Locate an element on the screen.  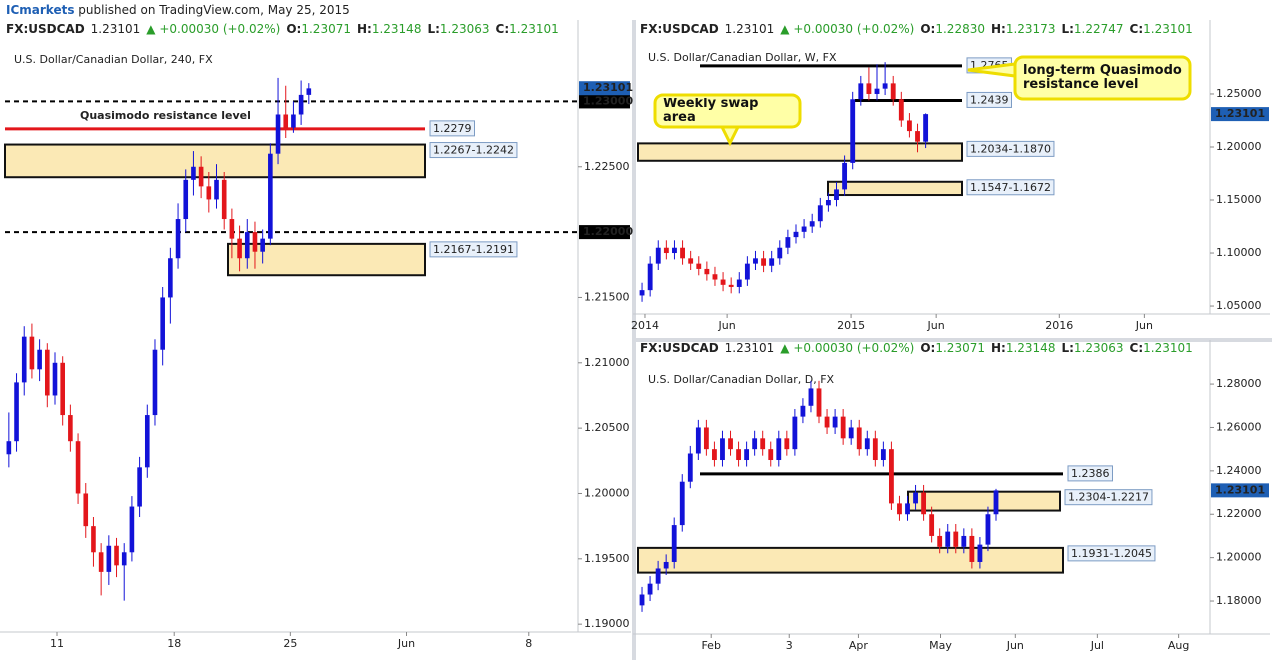
y-tick-label: 1.18000 is located at coordinates (1239, 600).